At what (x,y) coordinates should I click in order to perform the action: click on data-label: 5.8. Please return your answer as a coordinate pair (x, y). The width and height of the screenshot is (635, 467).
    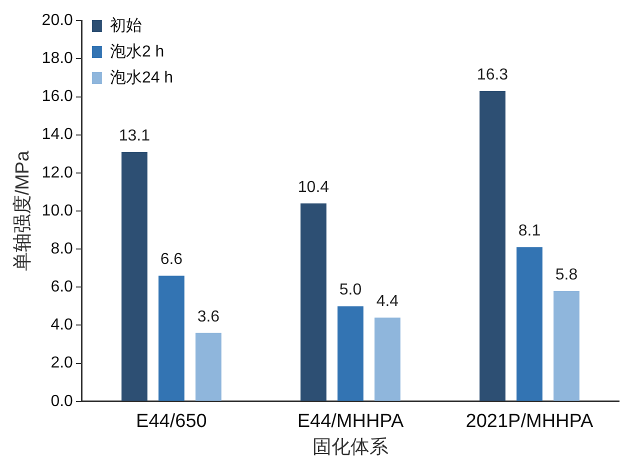
    Looking at the image, I should click on (566, 275).